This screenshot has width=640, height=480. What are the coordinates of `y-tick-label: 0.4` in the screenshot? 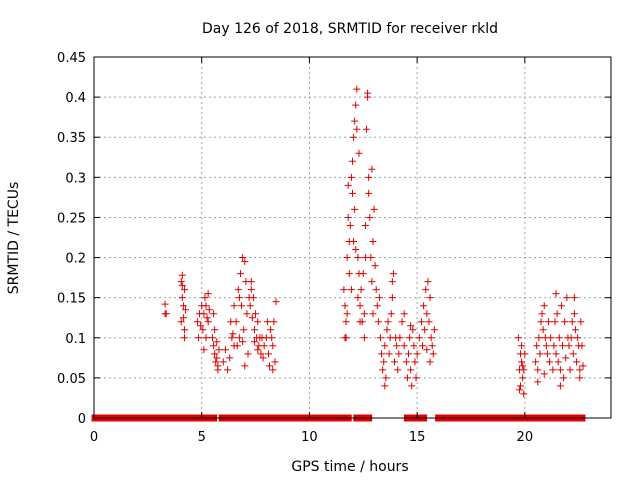 It's located at (75, 98).